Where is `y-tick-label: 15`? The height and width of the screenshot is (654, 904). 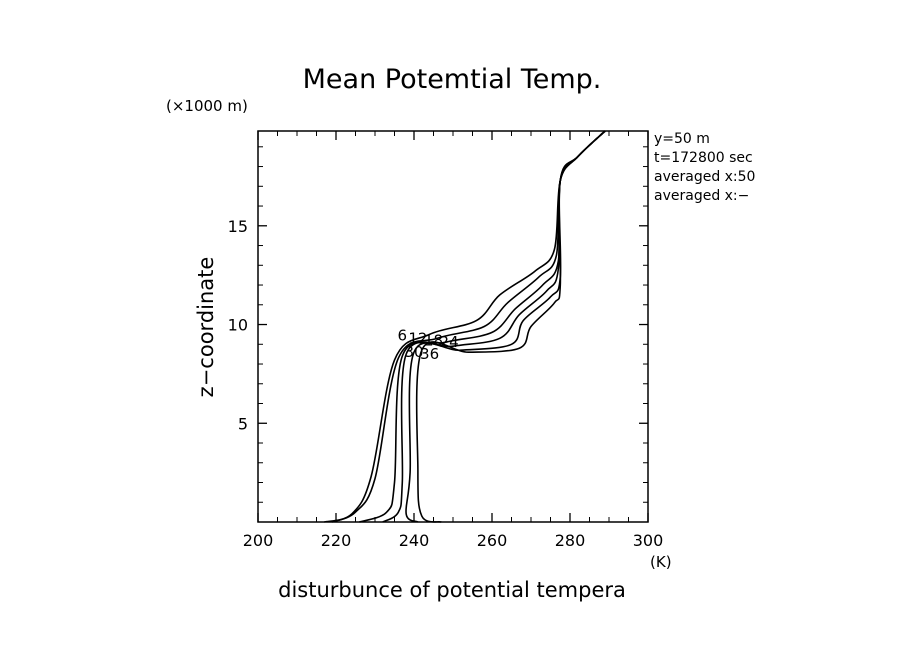
y-tick-label: 15 is located at coordinates (238, 226).